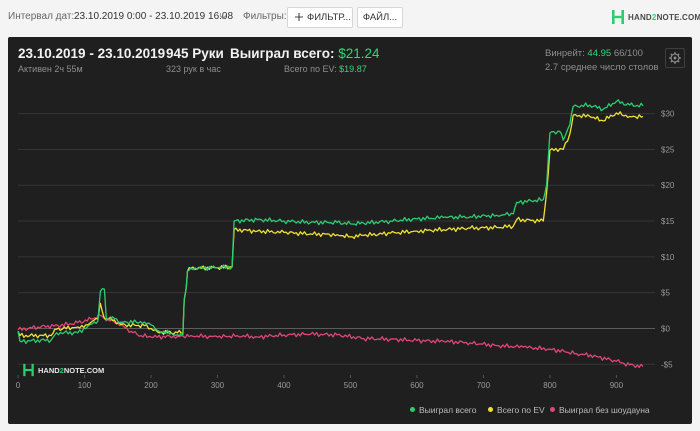 The height and width of the screenshot is (431, 700). I want to click on x-tick-label: 600, so click(417, 385).